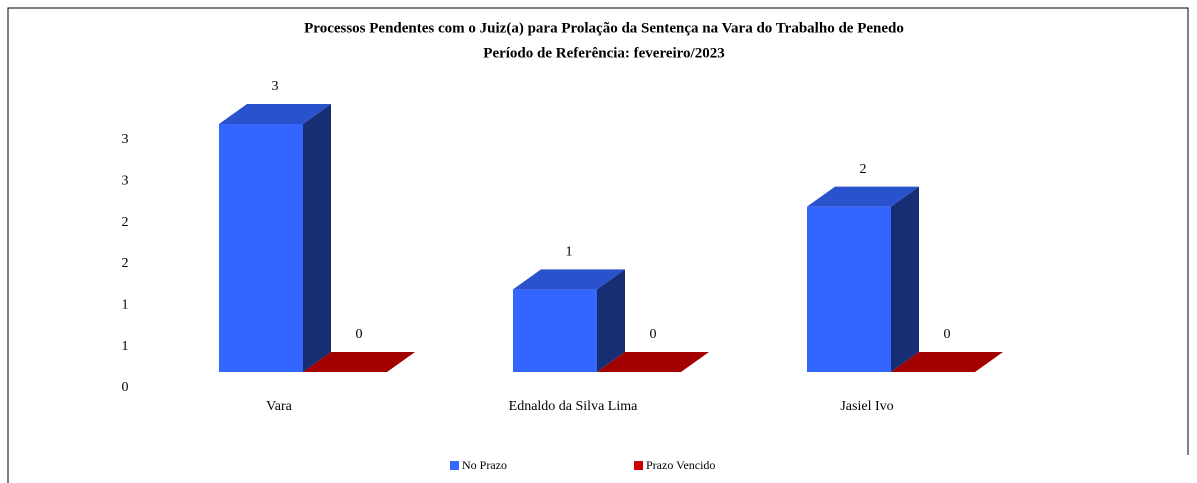 The image size is (1197, 483). Describe the element at coordinates (573, 406) in the screenshot. I see `x-tick-label: Ednaldo da Silva Lima` at that location.